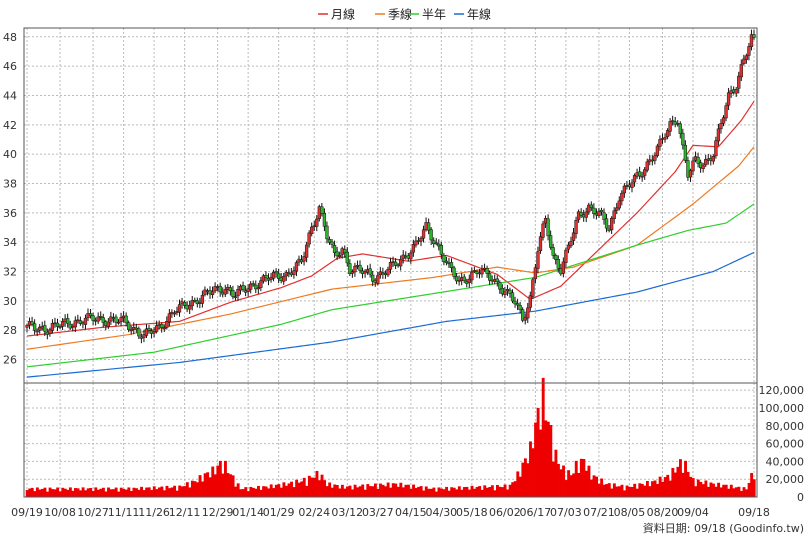 The image size is (808, 540). What do you see at coordinates (10, 37) in the screenshot?
I see `price-y-tick-label: 48` at bounding box center [10, 37].